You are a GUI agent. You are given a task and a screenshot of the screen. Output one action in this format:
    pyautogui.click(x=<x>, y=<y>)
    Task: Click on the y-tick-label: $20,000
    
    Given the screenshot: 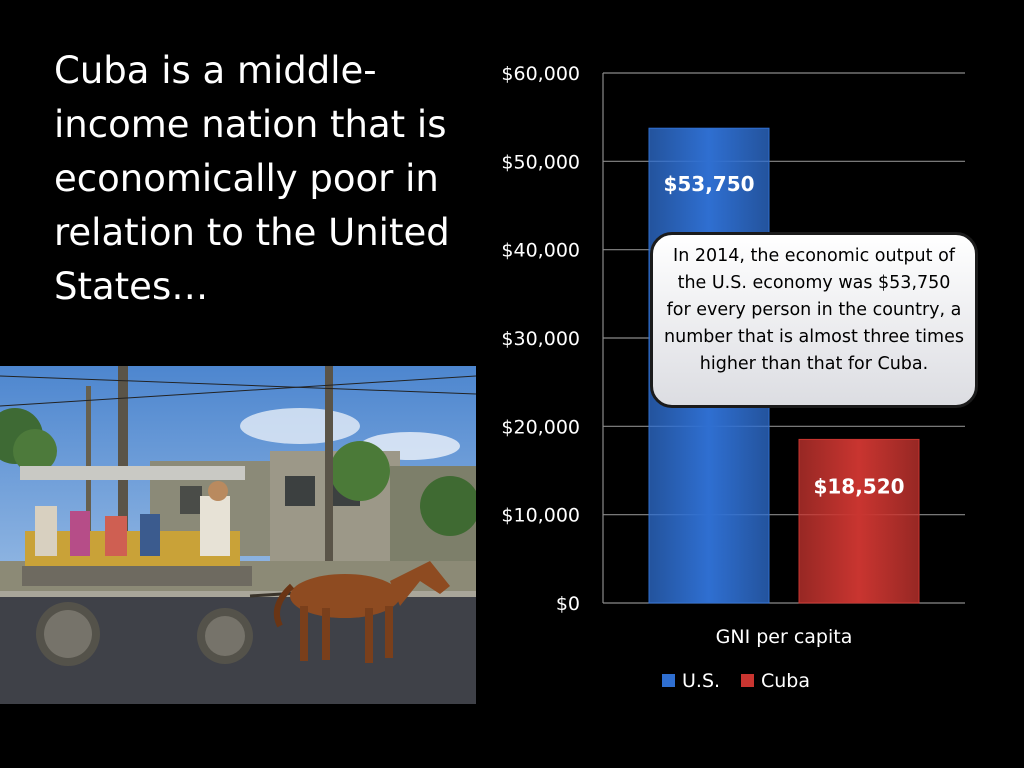 What is the action you would take?
    pyautogui.click(x=540, y=427)
    